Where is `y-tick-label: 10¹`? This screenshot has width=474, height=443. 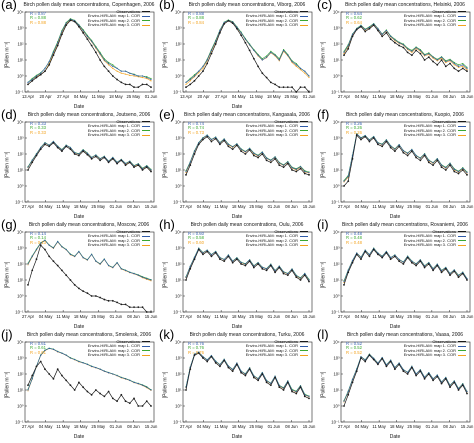
y-tick-label: 10¹ is located at coordinates (336, 390).